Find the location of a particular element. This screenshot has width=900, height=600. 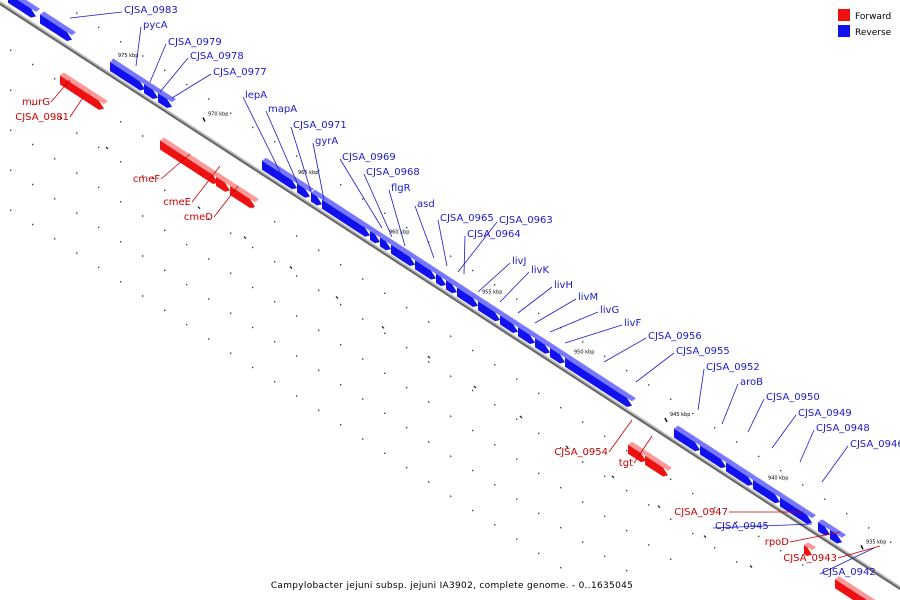

gene-label: livG is located at coordinates (609, 310).